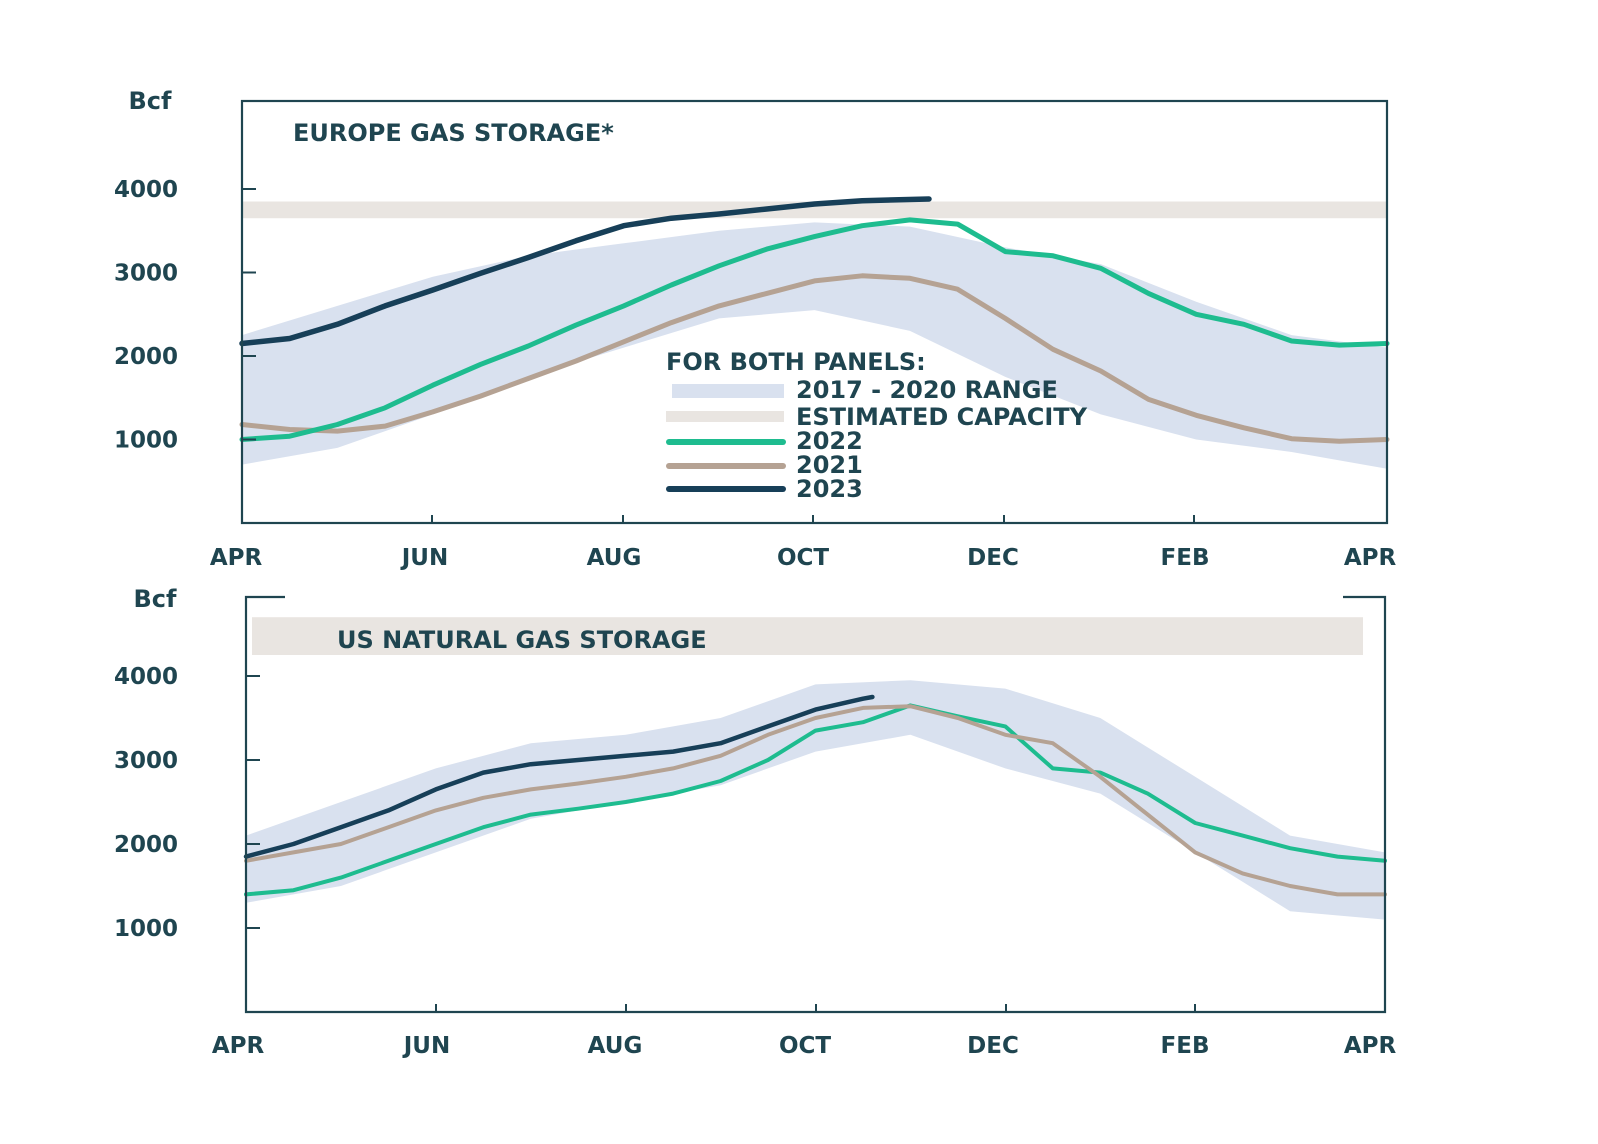 The width and height of the screenshot is (1598, 1144). I want to click on us-x-tick-label: JUN, so click(426, 1046).